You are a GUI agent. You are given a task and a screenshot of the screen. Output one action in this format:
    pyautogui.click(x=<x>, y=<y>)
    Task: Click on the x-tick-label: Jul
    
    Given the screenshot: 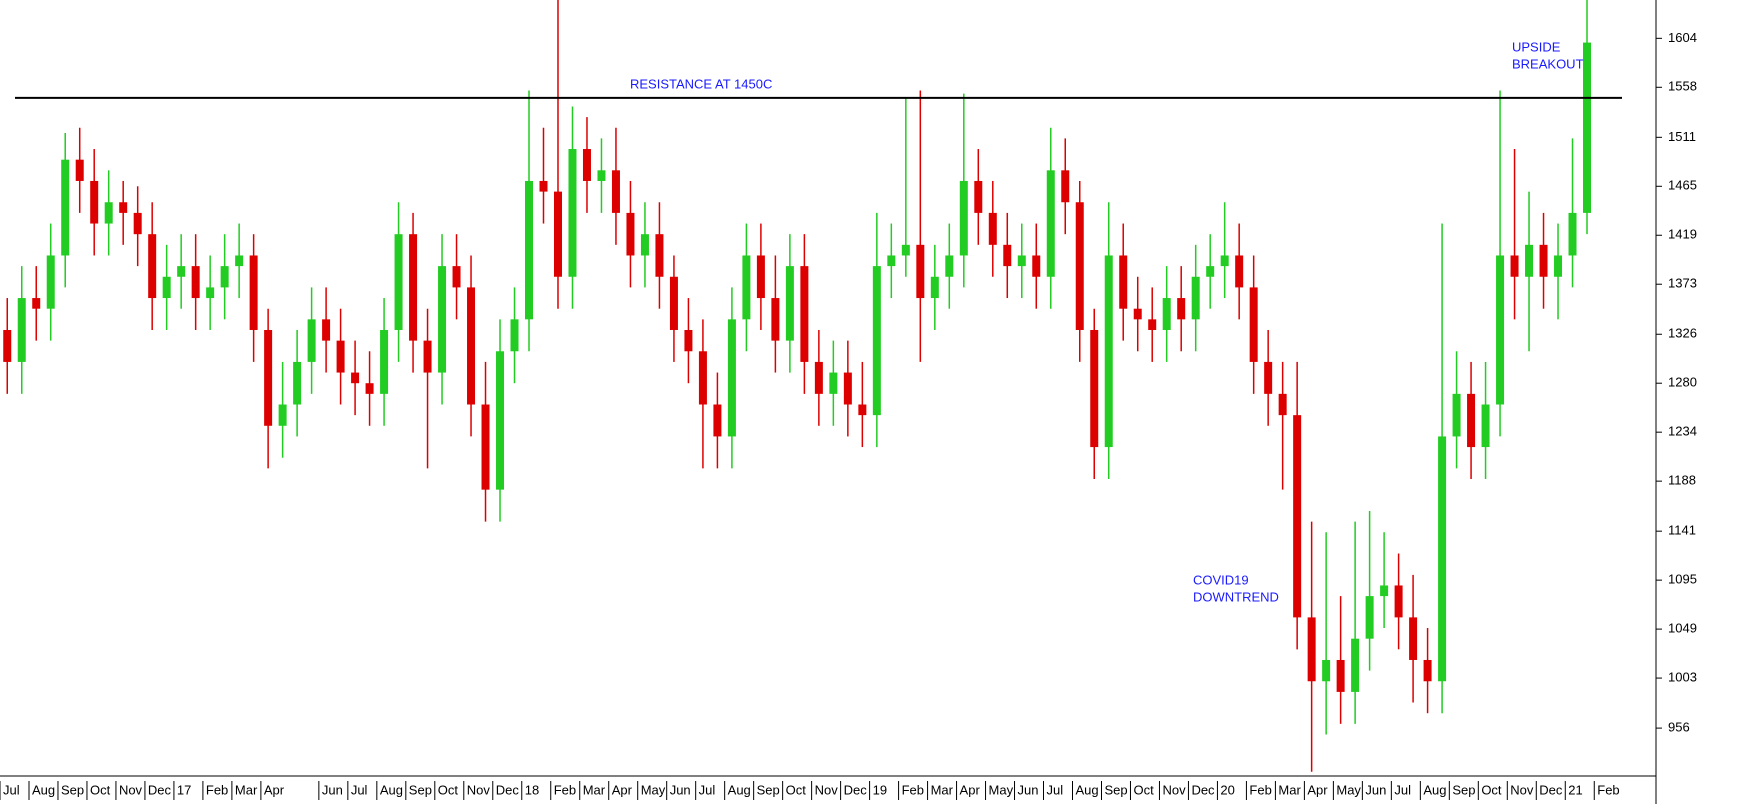 What is the action you would take?
    pyautogui.click(x=1402, y=789)
    